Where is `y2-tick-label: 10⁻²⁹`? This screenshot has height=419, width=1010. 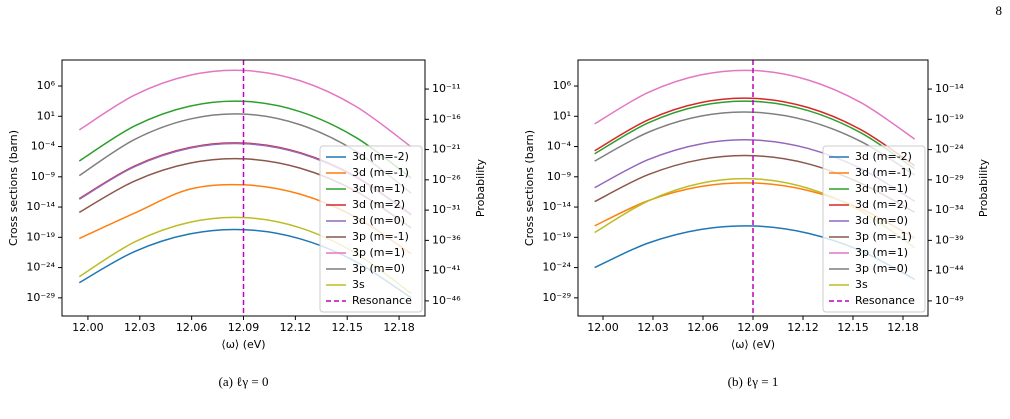 y2-tick-label: 10⁻²⁹ is located at coordinates (949, 179).